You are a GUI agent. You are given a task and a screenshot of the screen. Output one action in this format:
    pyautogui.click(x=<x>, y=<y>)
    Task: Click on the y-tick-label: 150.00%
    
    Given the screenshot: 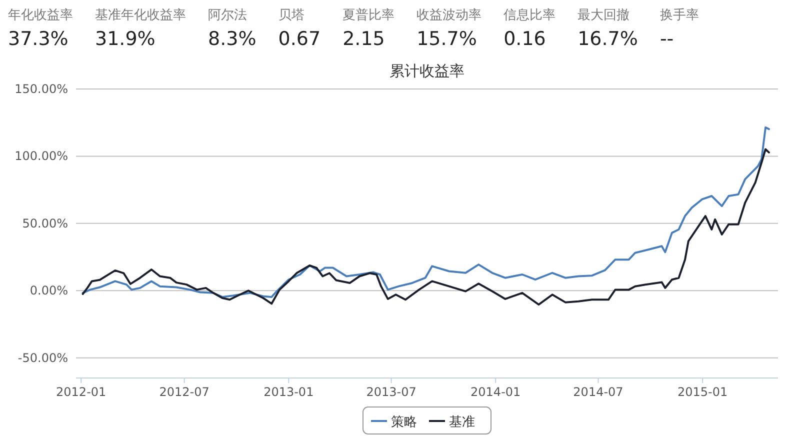 What is the action you would take?
    pyautogui.click(x=41, y=89)
    